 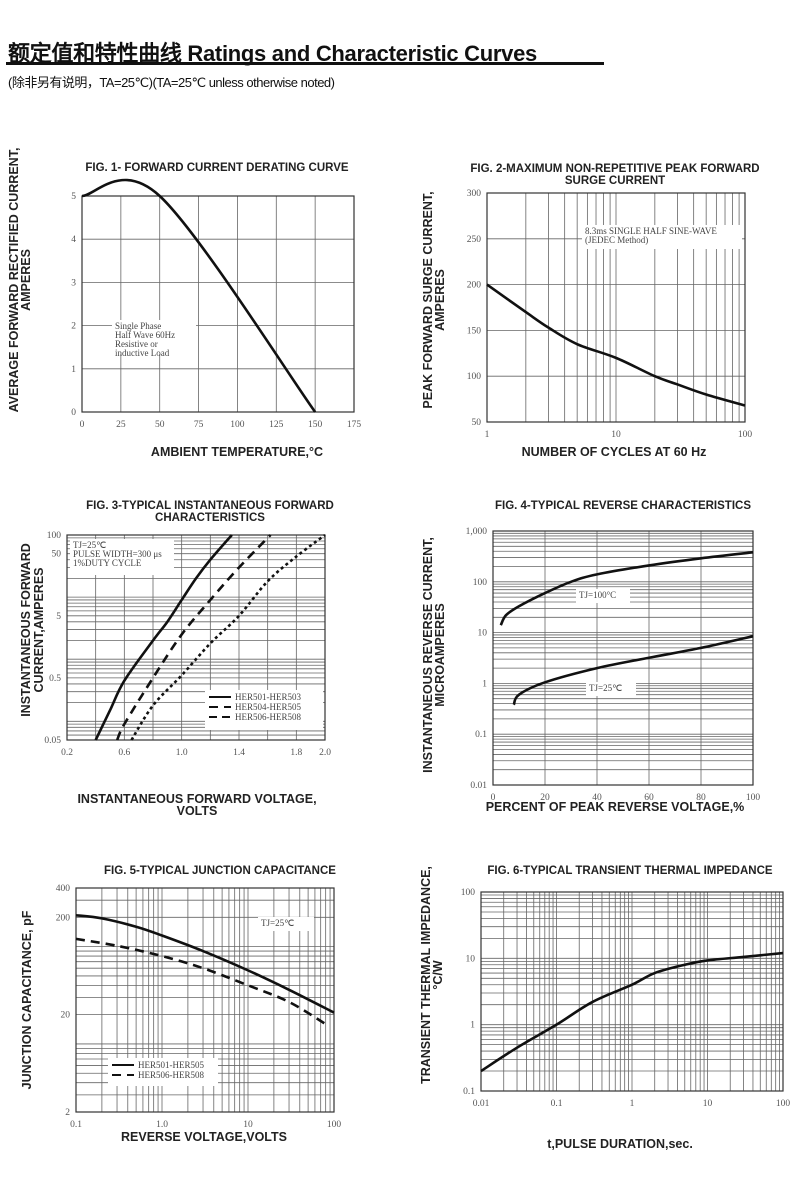 What do you see at coordinates (268, 707) in the screenshot?
I see `legend-label: HER504-HER505` at bounding box center [268, 707].